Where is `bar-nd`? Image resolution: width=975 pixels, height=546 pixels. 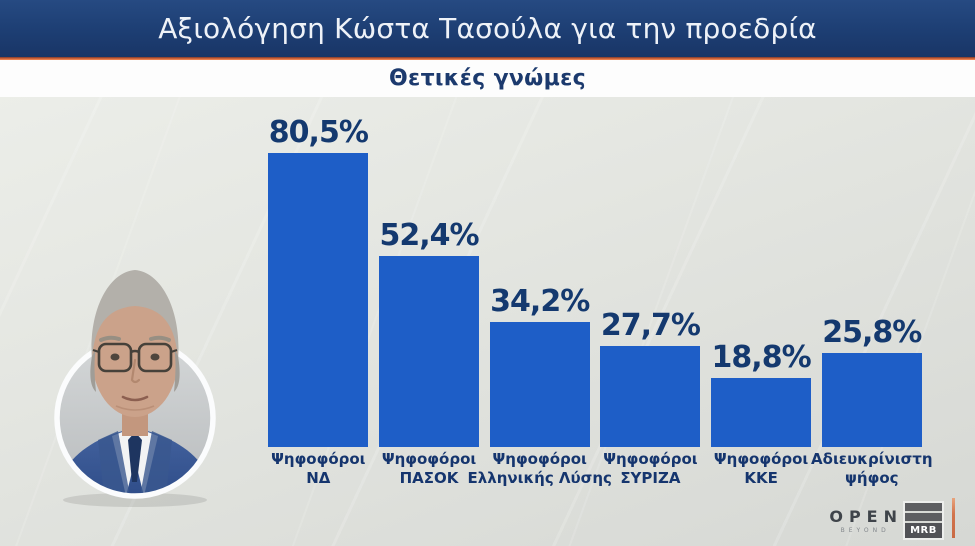 bar-nd is located at coordinates (318, 300).